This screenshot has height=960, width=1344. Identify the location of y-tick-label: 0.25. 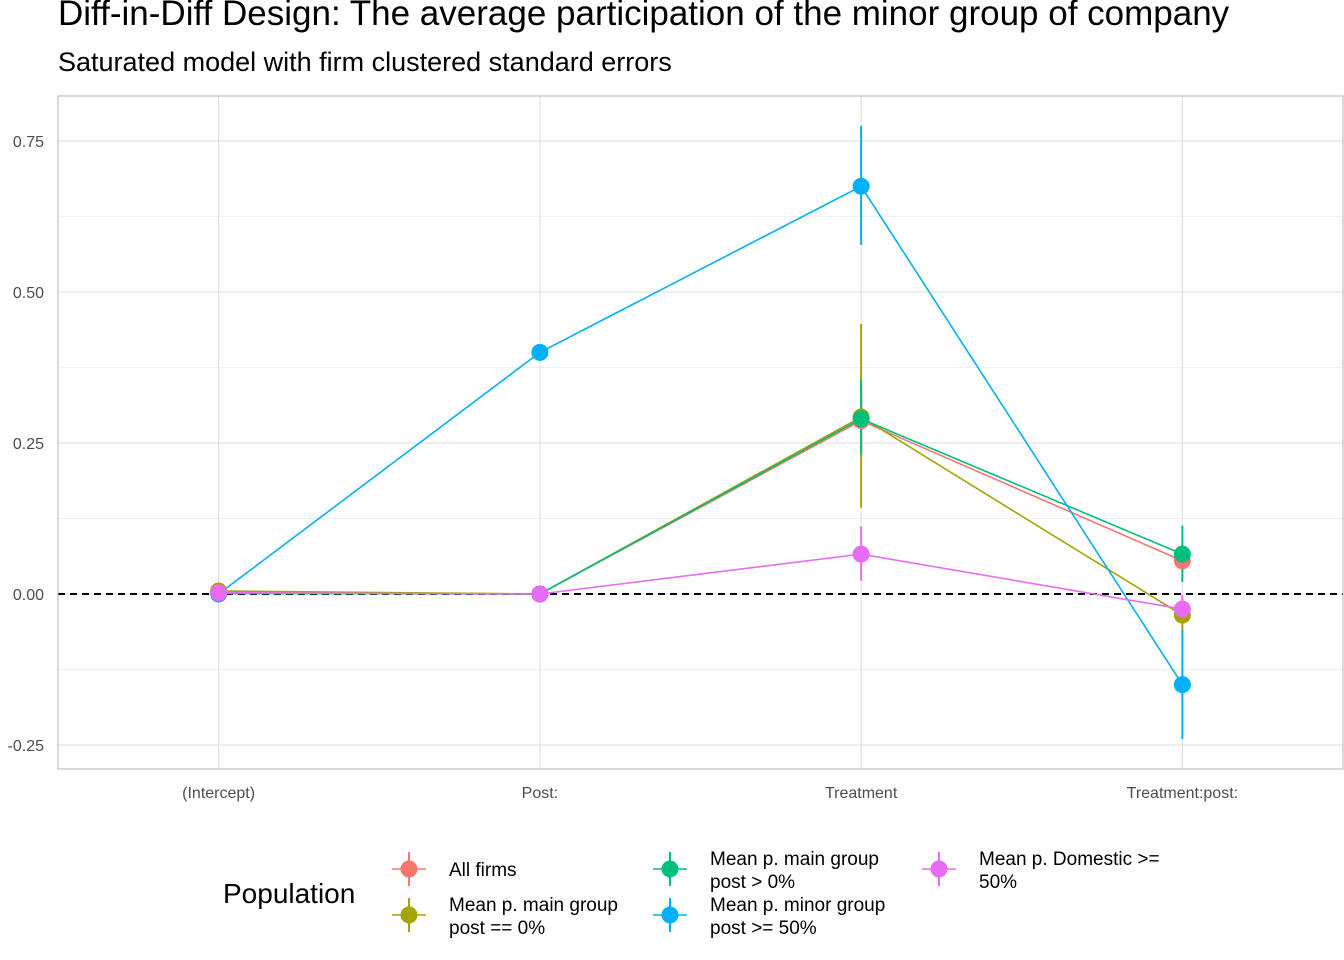
(28, 444).